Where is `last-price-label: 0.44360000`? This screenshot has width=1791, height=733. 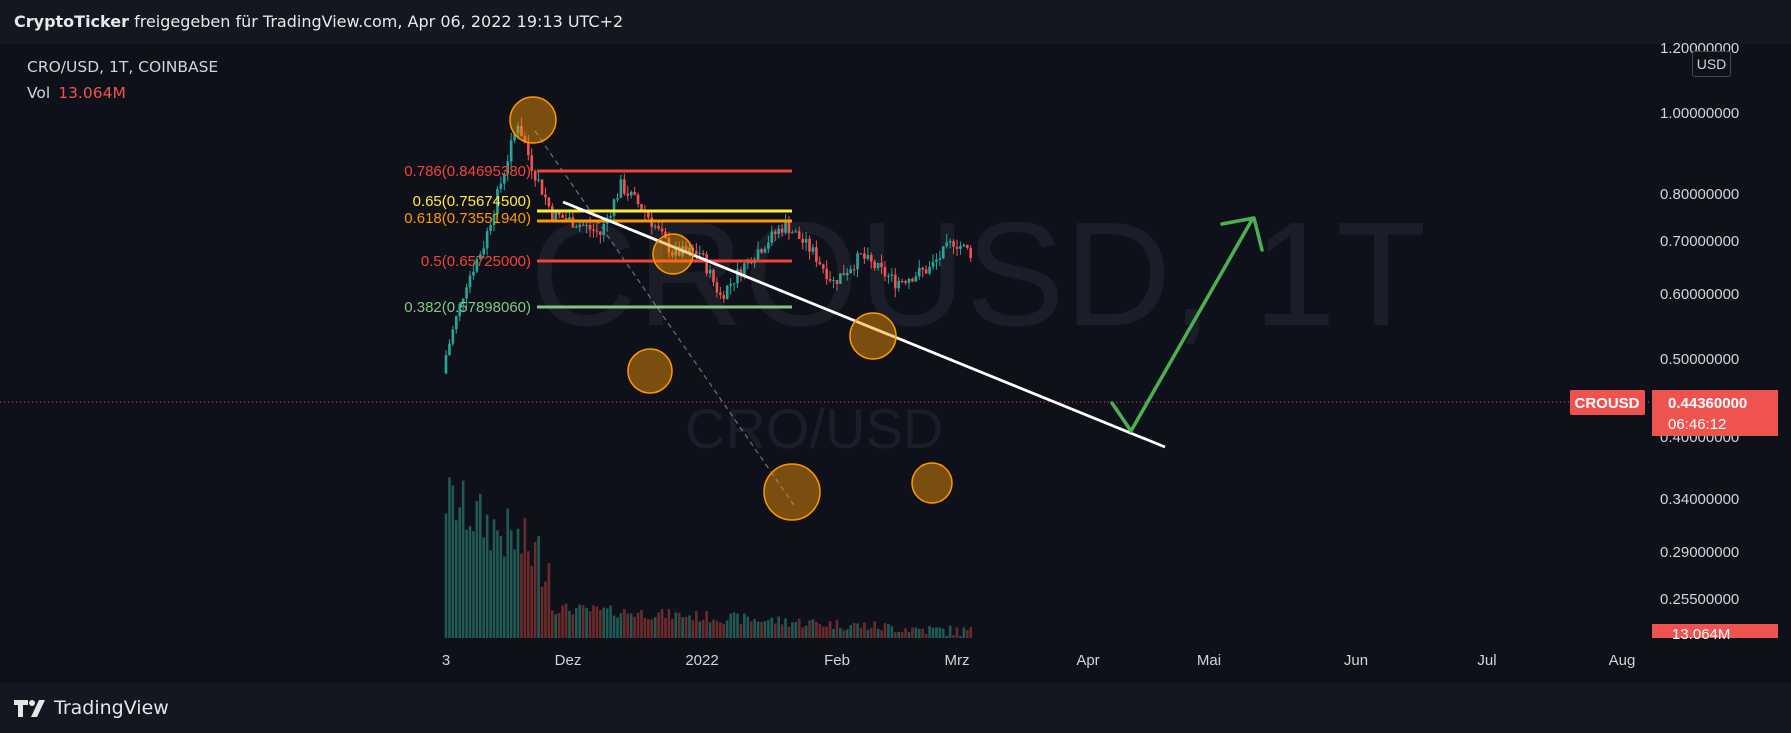 last-price-label: 0.44360000 is located at coordinates (1707, 403).